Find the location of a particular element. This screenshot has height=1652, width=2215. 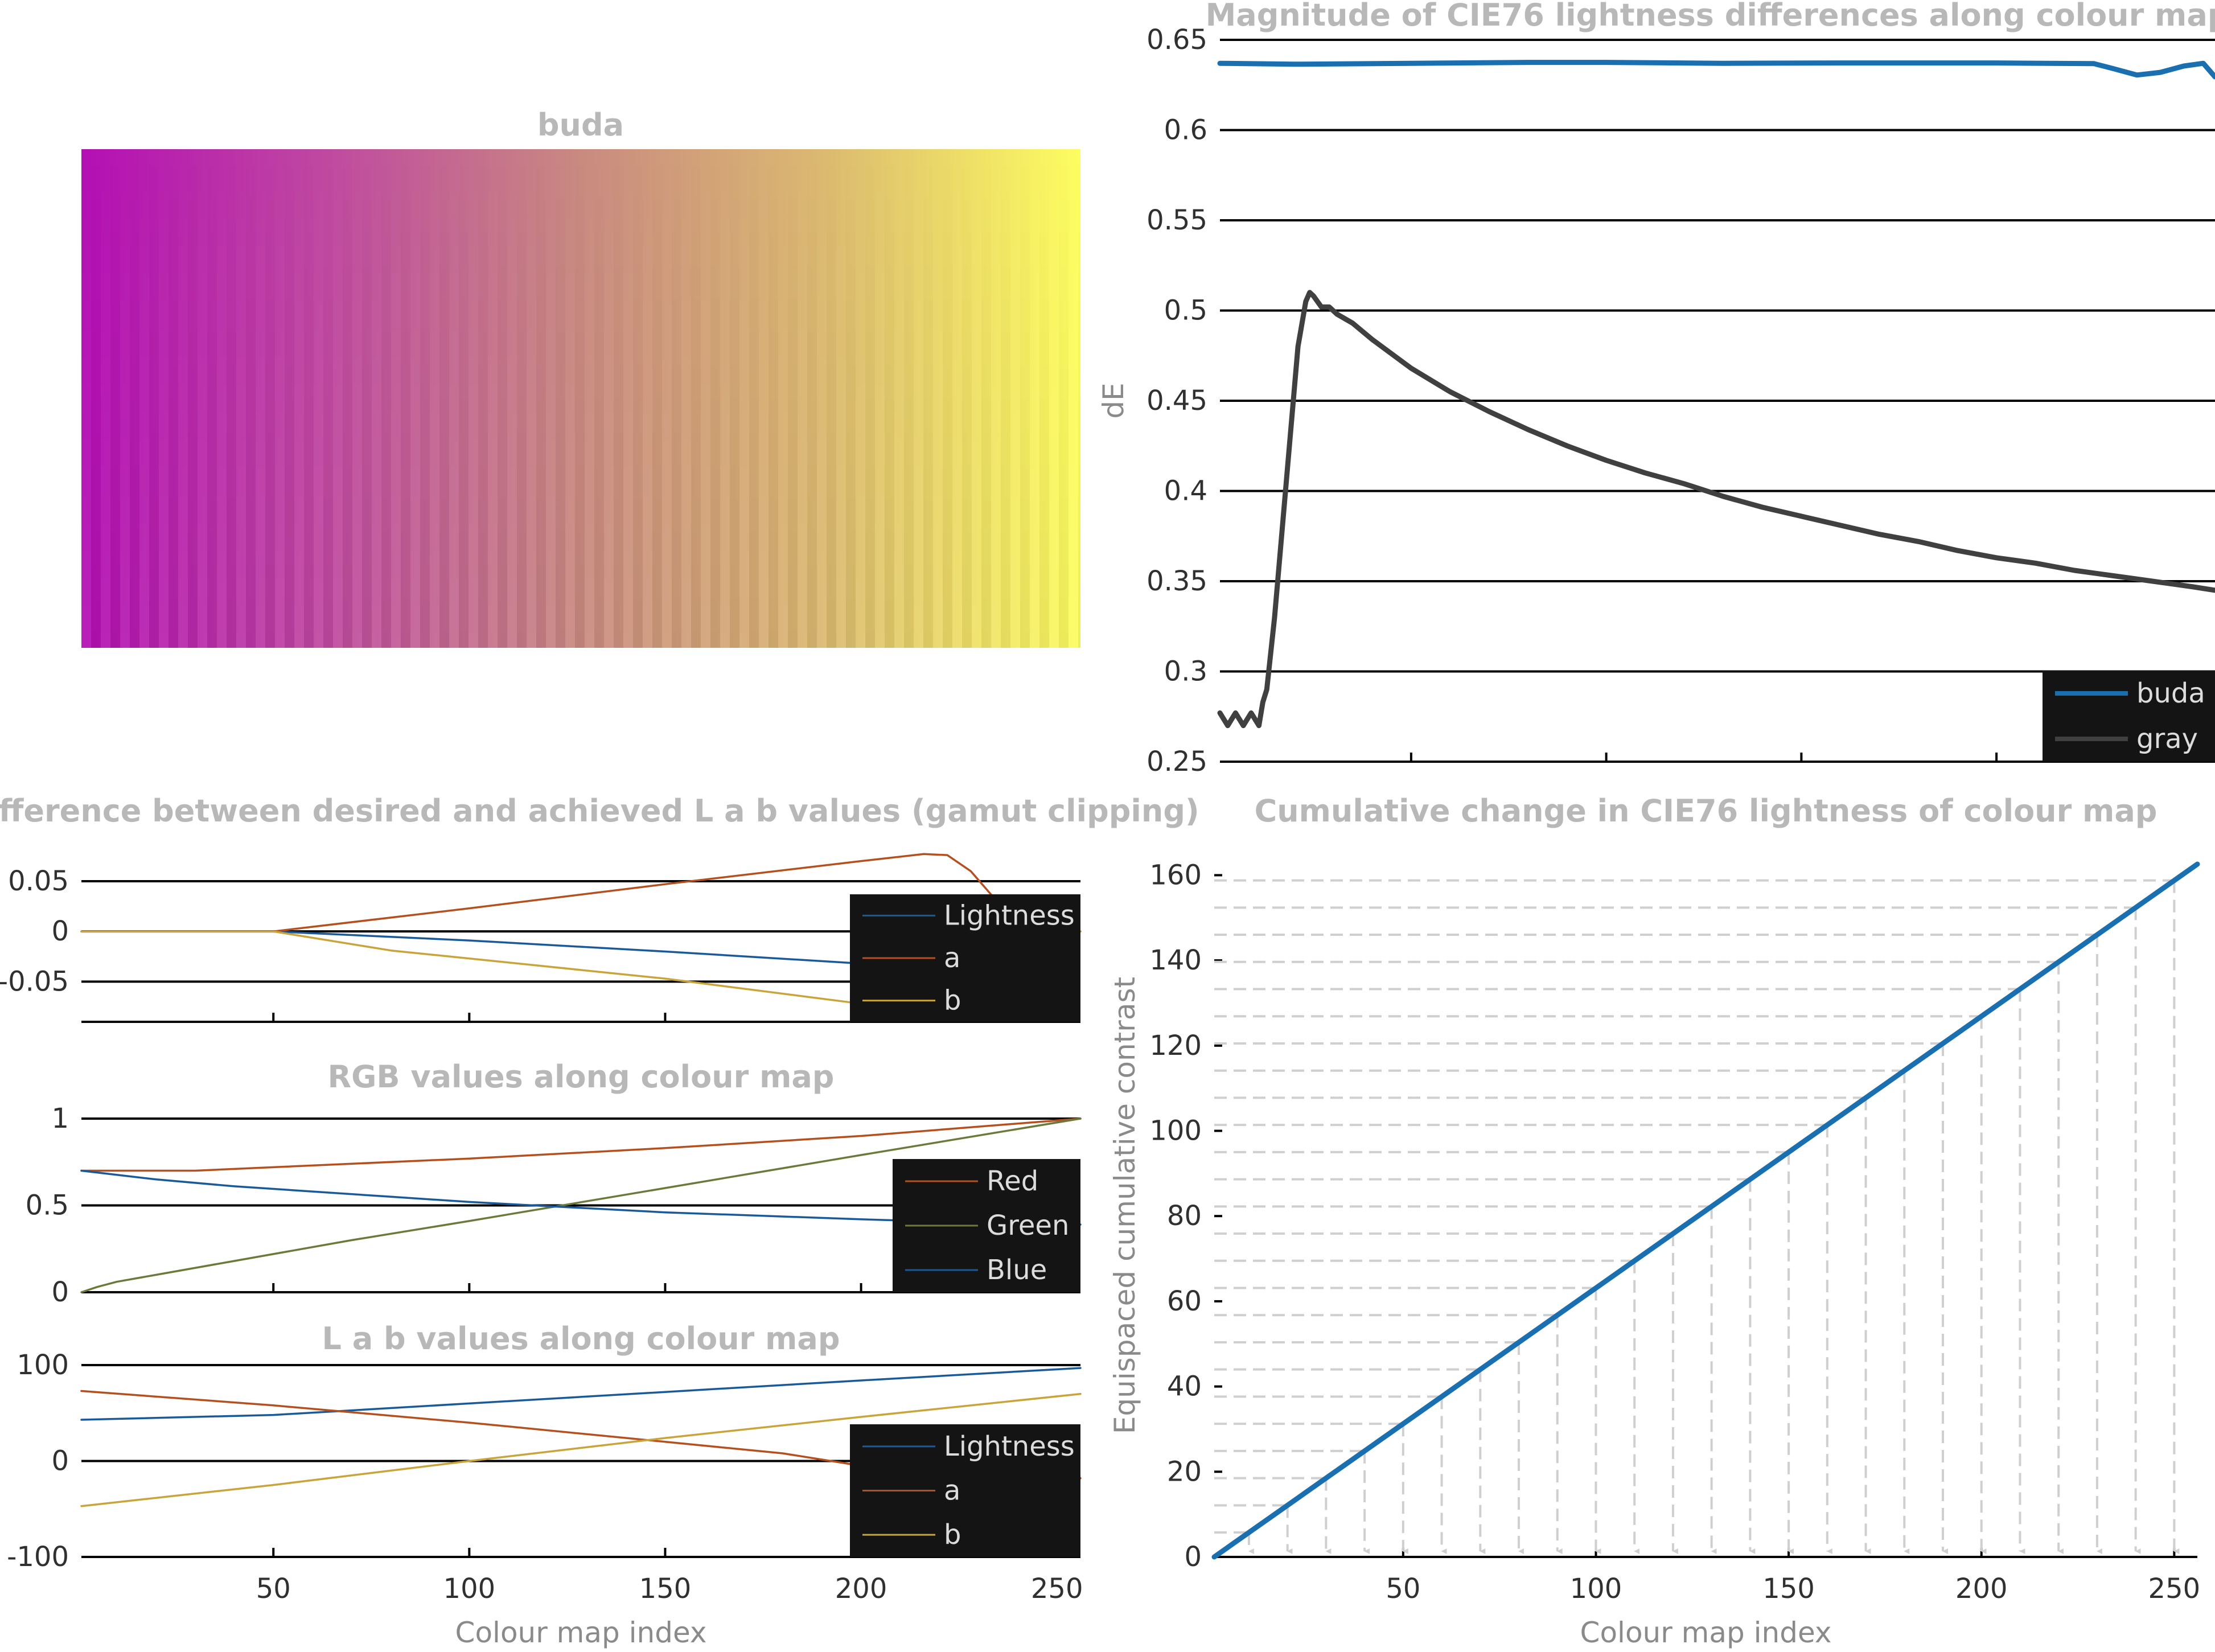

series-line-green is located at coordinates (581, 1205).